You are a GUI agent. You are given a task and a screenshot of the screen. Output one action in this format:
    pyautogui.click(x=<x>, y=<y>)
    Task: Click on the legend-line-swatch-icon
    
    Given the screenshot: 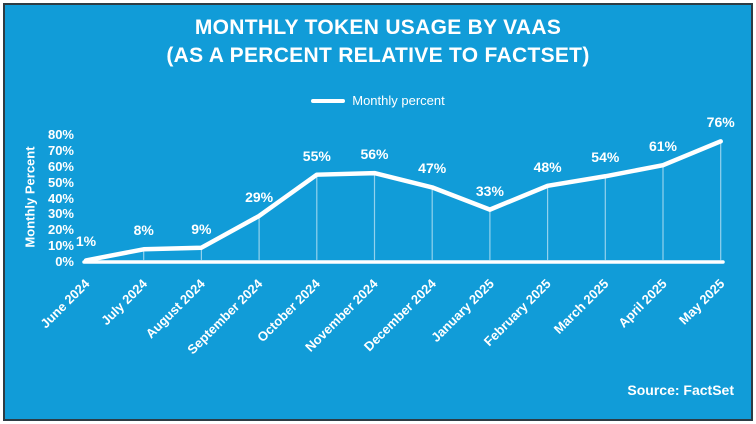 What is the action you would take?
    pyautogui.click(x=328, y=100)
    